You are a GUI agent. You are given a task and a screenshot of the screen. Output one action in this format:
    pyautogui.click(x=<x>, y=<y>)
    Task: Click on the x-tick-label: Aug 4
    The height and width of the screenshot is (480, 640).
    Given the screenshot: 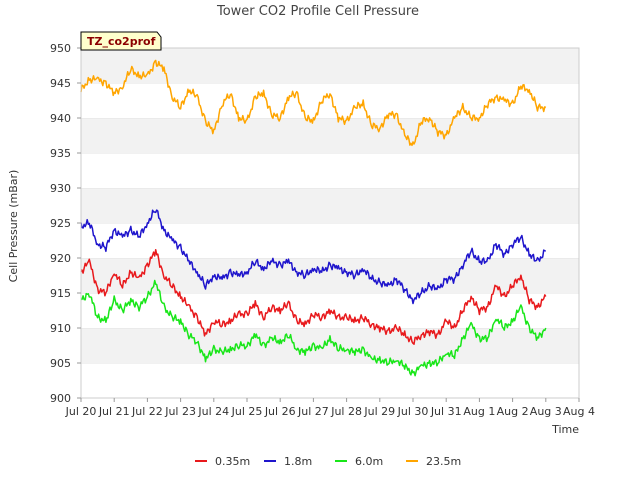 What is the action you would take?
    pyautogui.click(x=579, y=411)
    